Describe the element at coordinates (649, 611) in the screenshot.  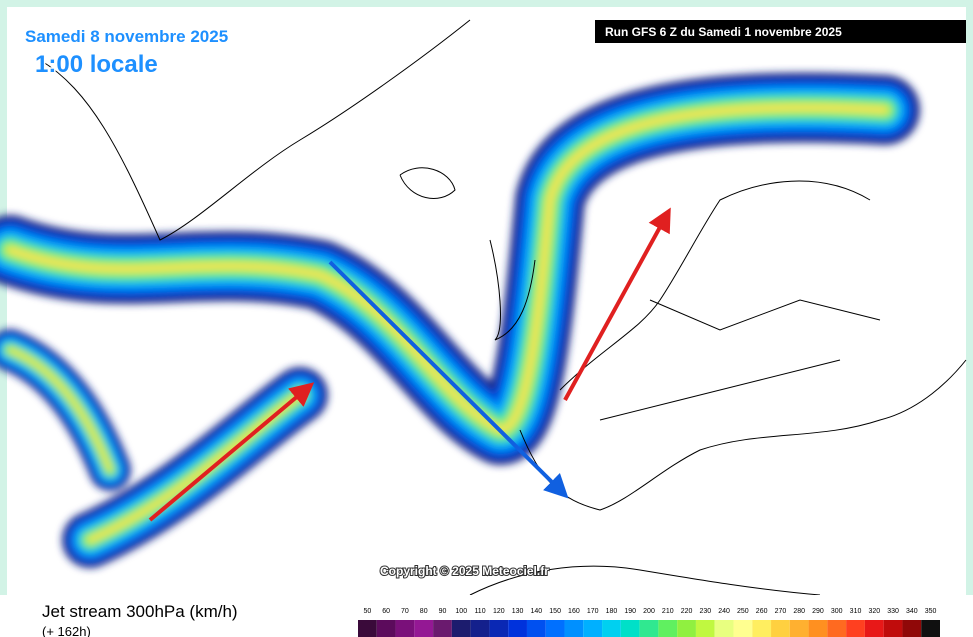
I see `scale-label: 200` at that location.